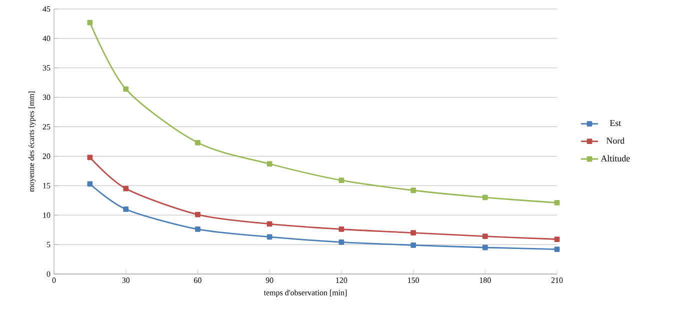  What do you see at coordinates (616, 123) in the screenshot?
I see `legend-label: Est` at bounding box center [616, 123].